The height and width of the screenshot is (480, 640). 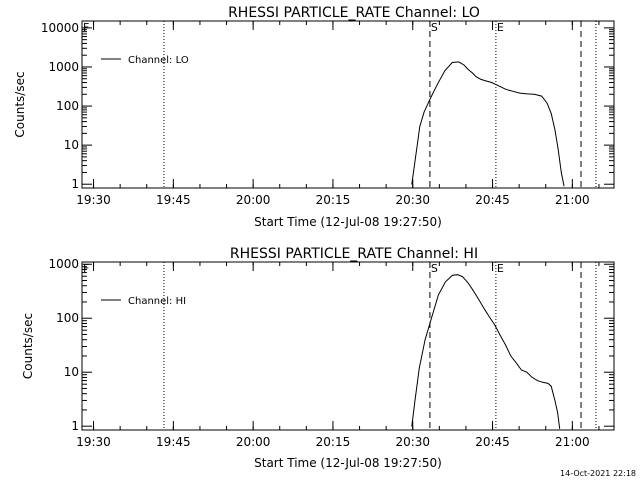 I want to click on x-tick-label: 21:00, so click(x=572, y=200).